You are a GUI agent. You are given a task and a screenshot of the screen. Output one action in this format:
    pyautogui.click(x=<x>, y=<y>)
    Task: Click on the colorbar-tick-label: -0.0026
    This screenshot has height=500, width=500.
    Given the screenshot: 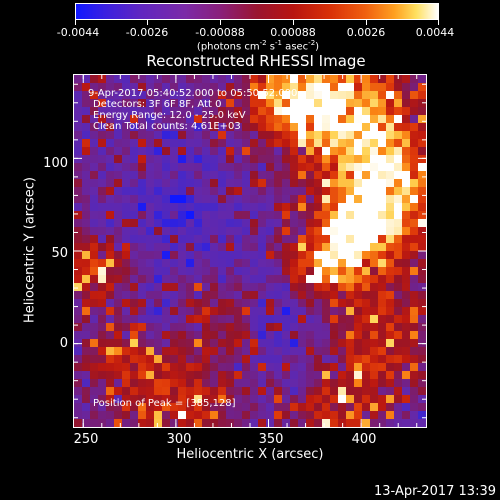 What is the action you would take?
    pyautogui.click(x=147, y=32)
    